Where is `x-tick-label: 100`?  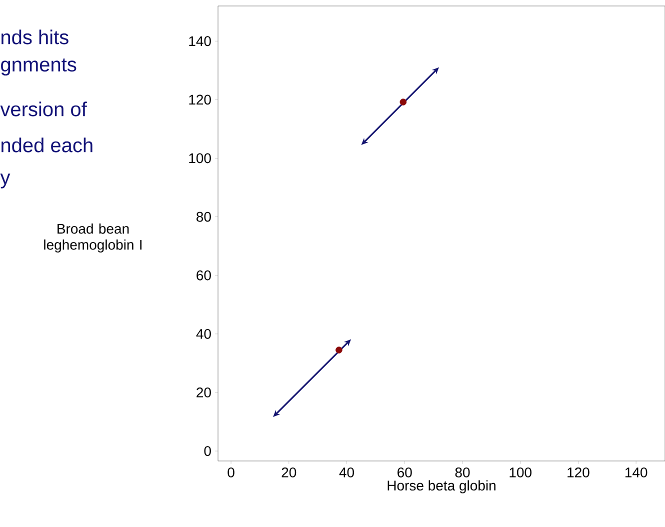
x-tick-label: 100 is located at coordinates (521, 473).